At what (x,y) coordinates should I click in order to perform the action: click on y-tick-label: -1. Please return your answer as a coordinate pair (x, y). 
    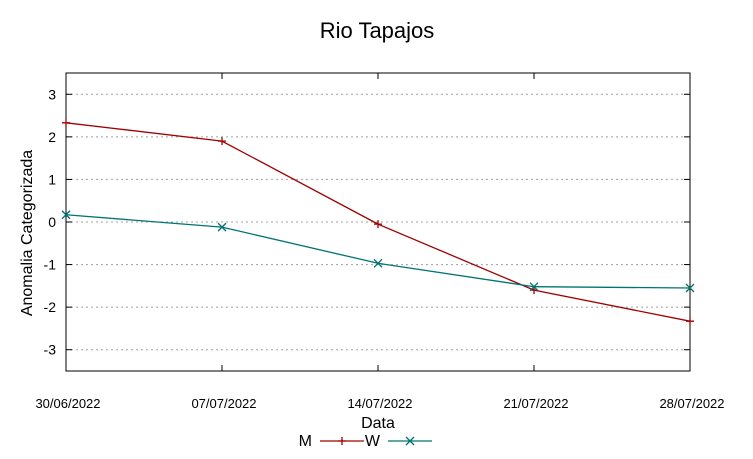
    Looking at the image, I should click on (50, 265).